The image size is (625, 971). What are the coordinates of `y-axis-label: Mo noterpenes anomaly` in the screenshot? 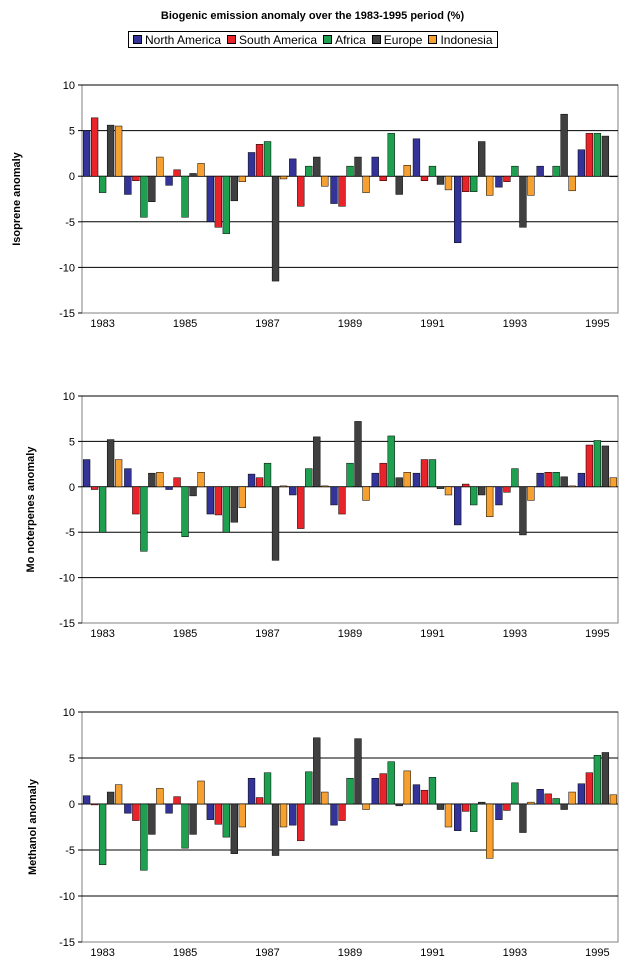 It's located at (31, 509).